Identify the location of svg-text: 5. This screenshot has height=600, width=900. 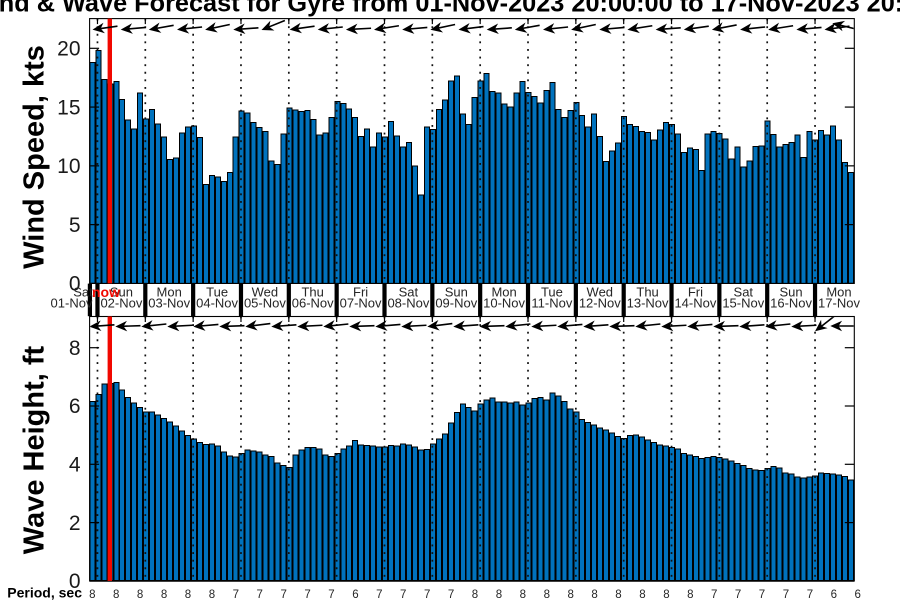
(75, 225).